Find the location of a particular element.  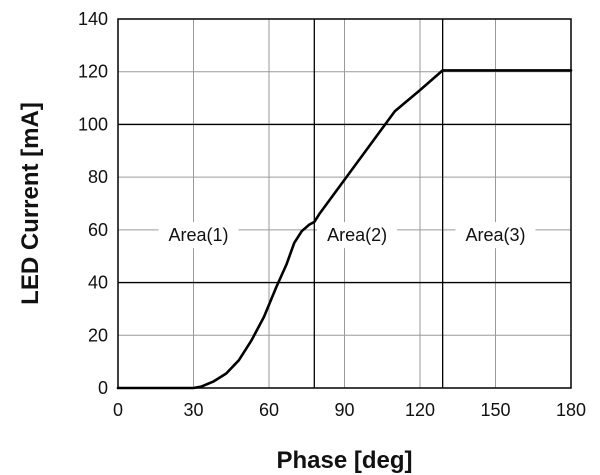

area-label-2: Area(3) is located at coordinates (495, 235).